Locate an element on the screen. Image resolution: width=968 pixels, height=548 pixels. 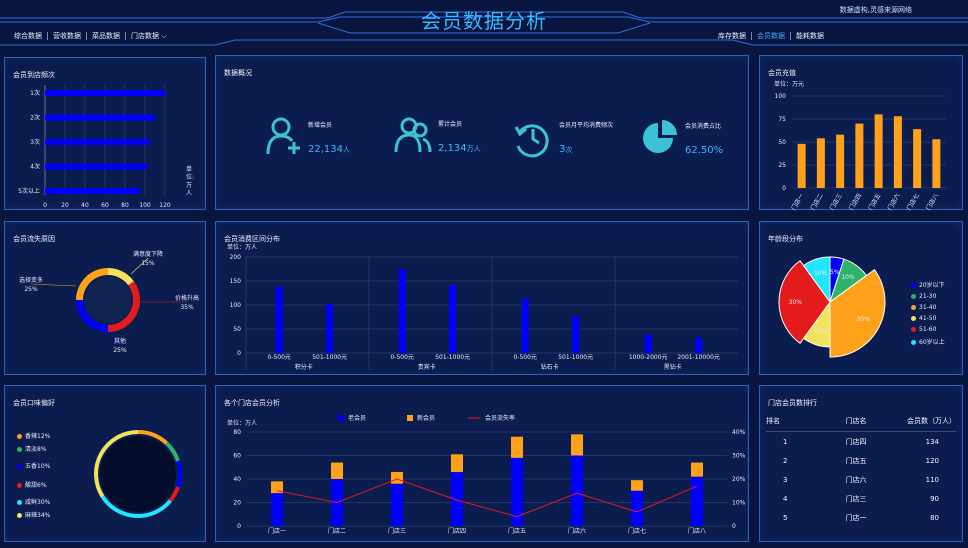
age-legend-item: 20岁以下 is located at coordinates (928, 284).